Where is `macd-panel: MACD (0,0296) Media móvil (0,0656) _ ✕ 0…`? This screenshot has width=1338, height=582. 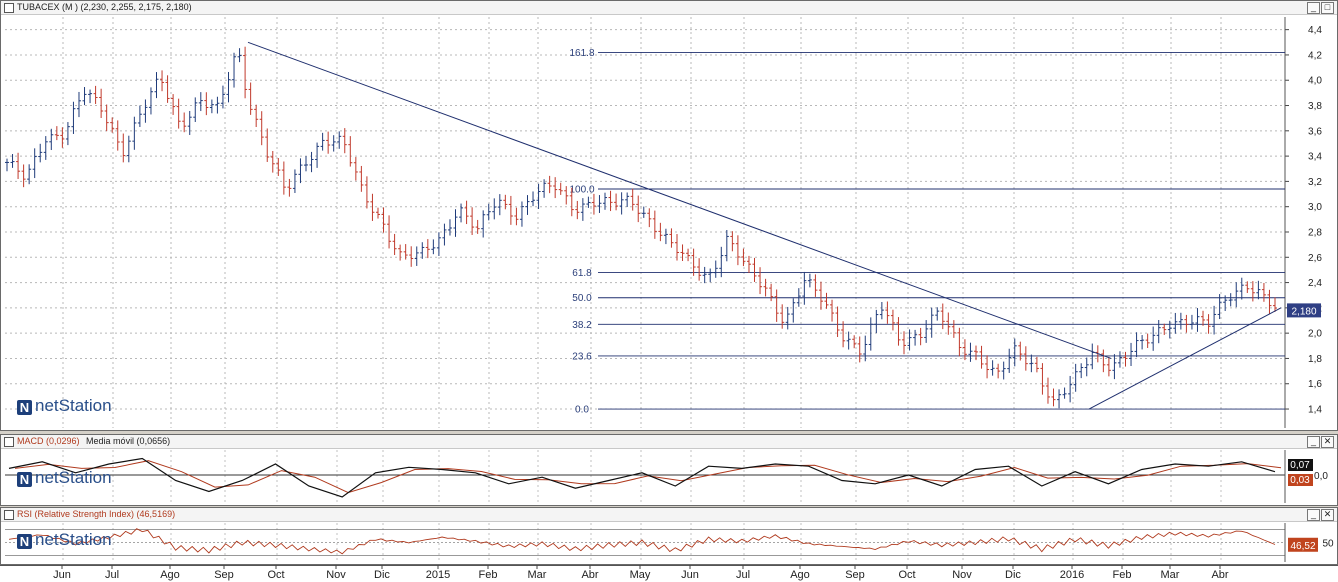
macd-panel: MACD (0,0296) Media móvil (0,0656) _ ✕ 0… is located at coordinates (669, 470).